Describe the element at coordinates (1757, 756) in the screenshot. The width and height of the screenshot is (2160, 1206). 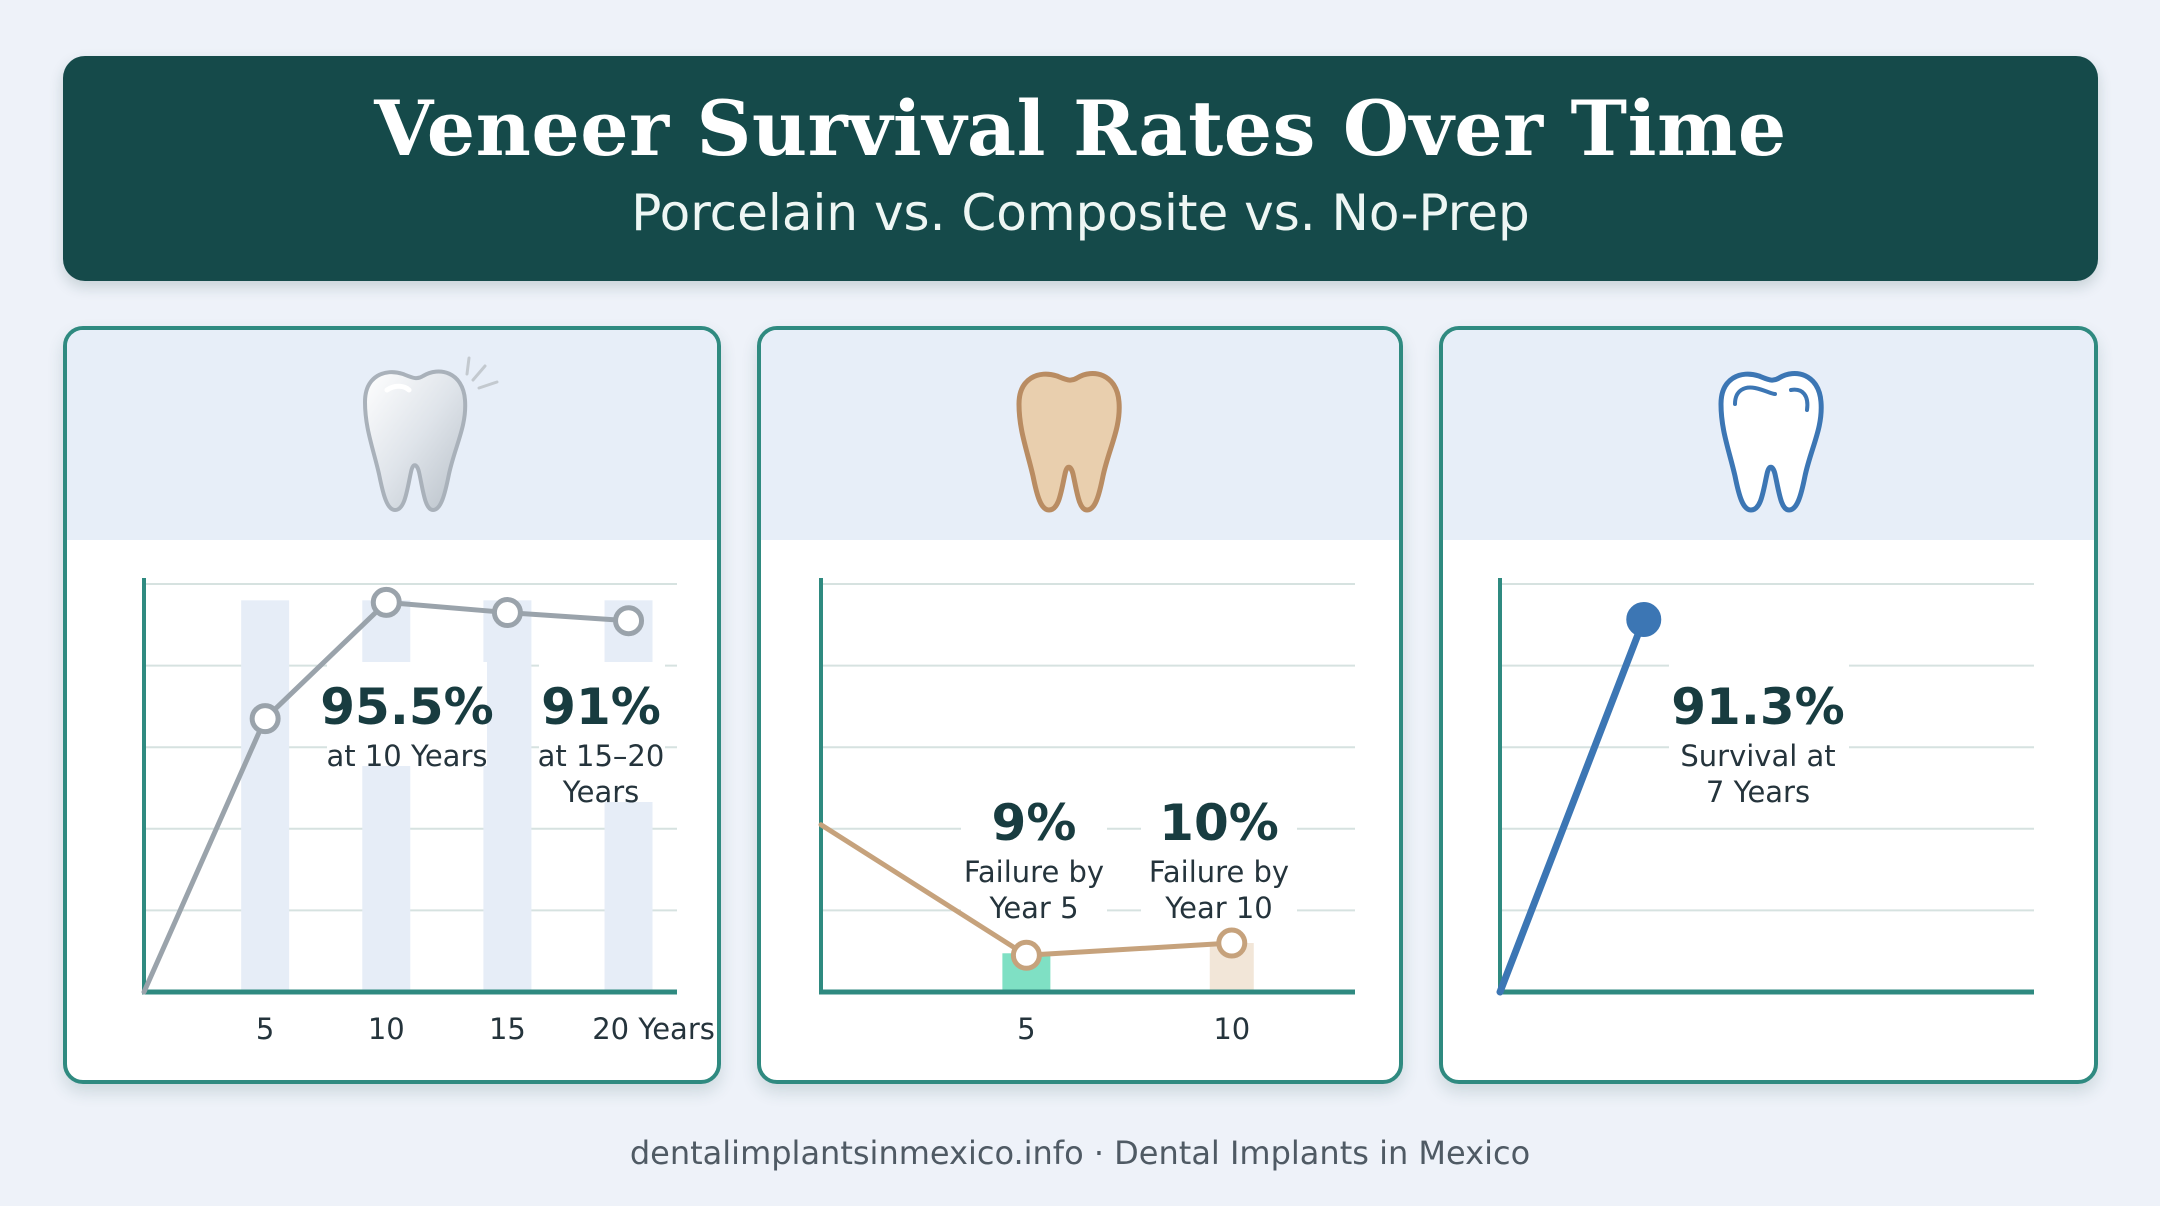
I see `annotation-label: Survival at` at that location.